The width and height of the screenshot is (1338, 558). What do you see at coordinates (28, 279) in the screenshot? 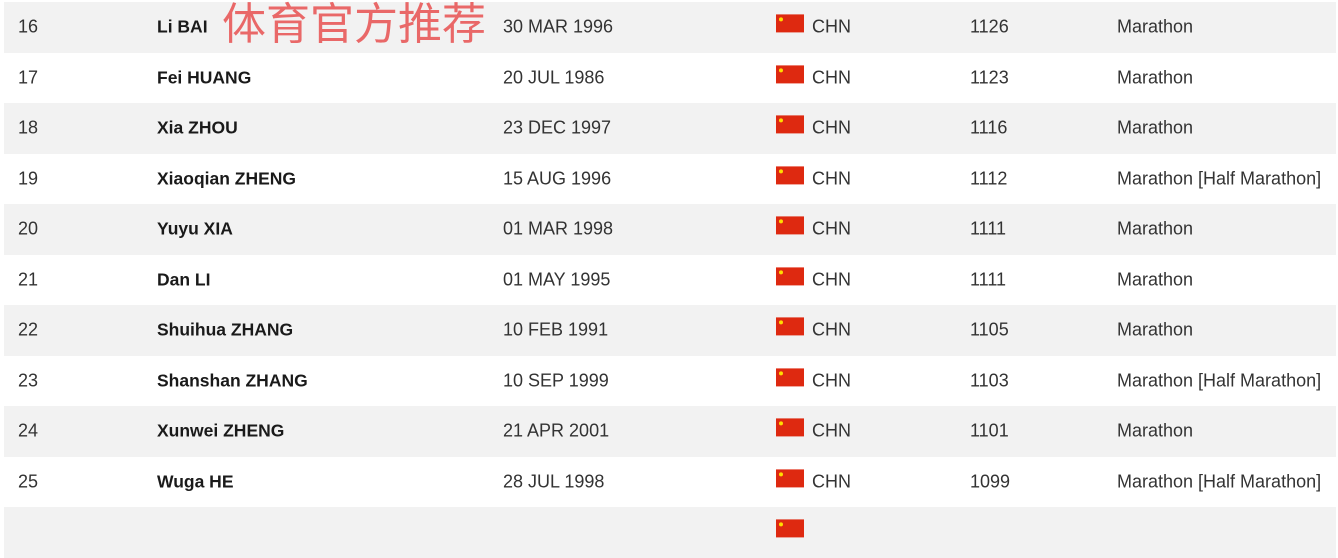
I see `rank-cell: 21` at bounding box center [28, 279].